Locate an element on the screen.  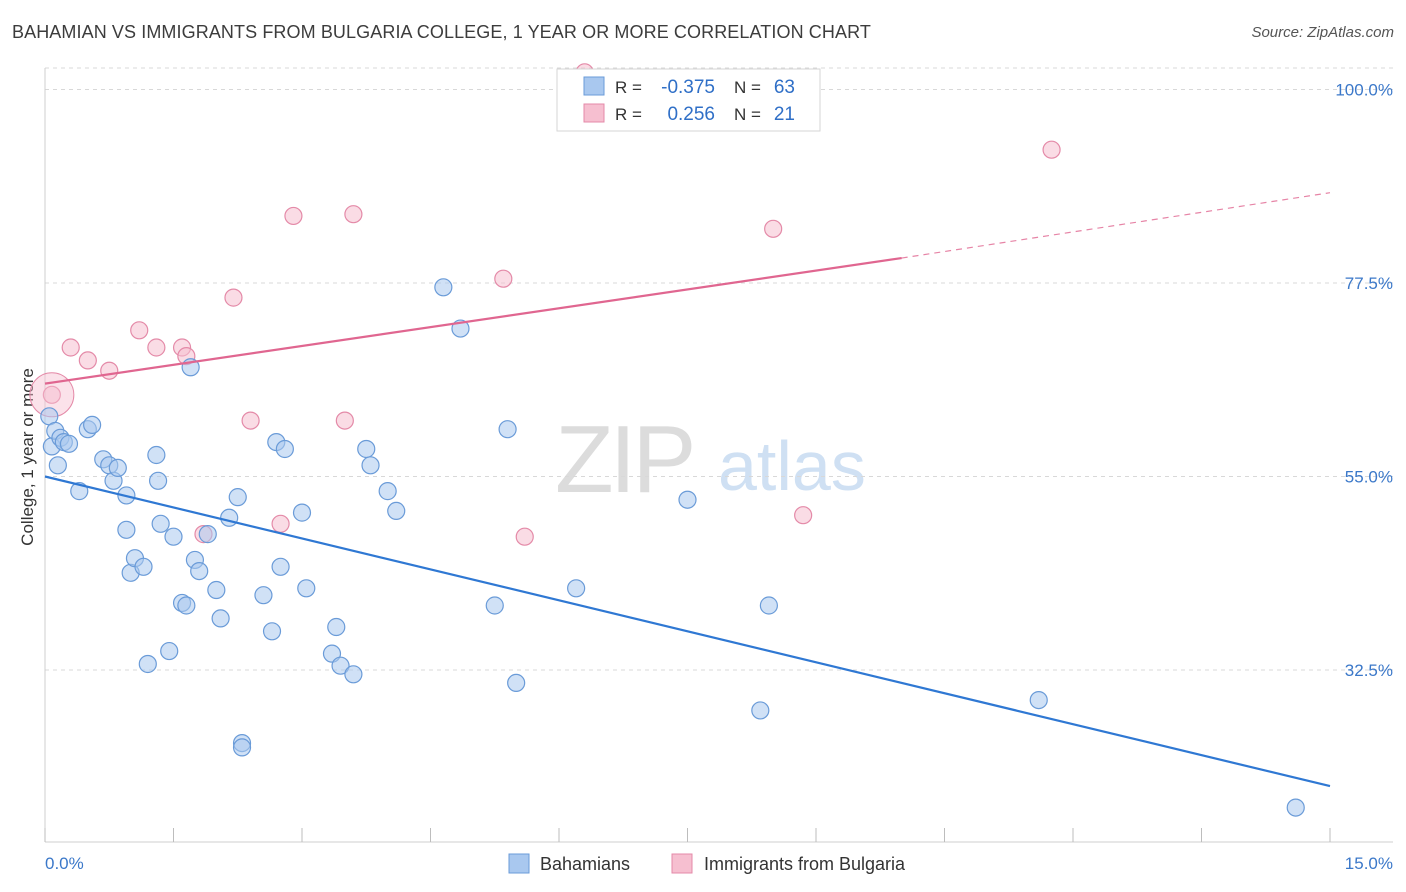
legend-label-bahamians: Bahamians is located at coordinates (585, 864).